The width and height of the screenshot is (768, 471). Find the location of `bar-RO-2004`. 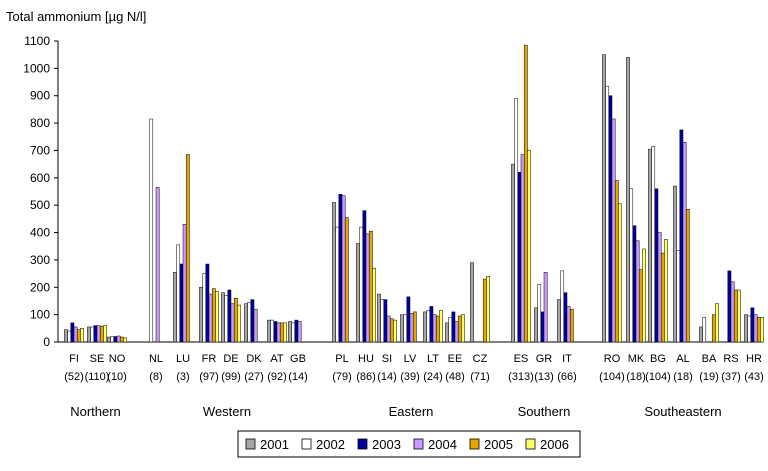

bar-RO-2004 is located at coordinates (613, 230).